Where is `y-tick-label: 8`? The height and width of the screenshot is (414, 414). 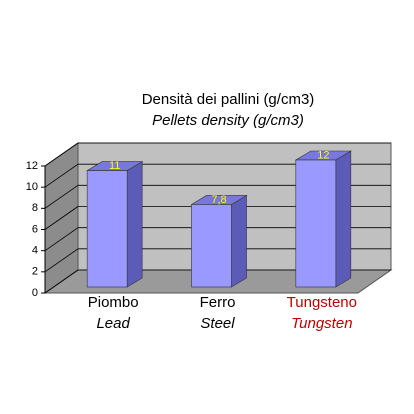 y-tick-label: 8 is located at coordinates (35, 208).